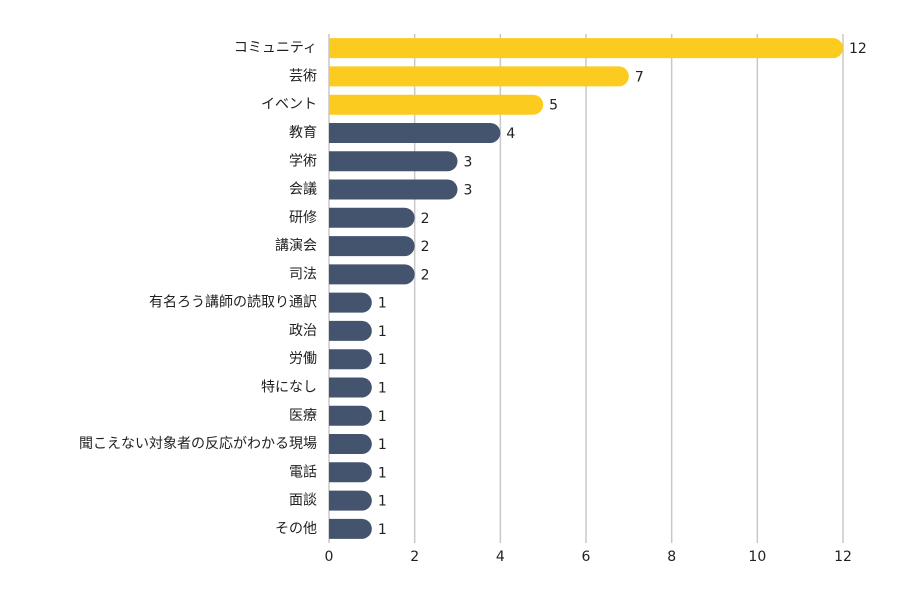 This screenshot has width=900, height=604. I want to click on y-tick-label: 有名ろう講師の読取り通訳, so click(233, 302).